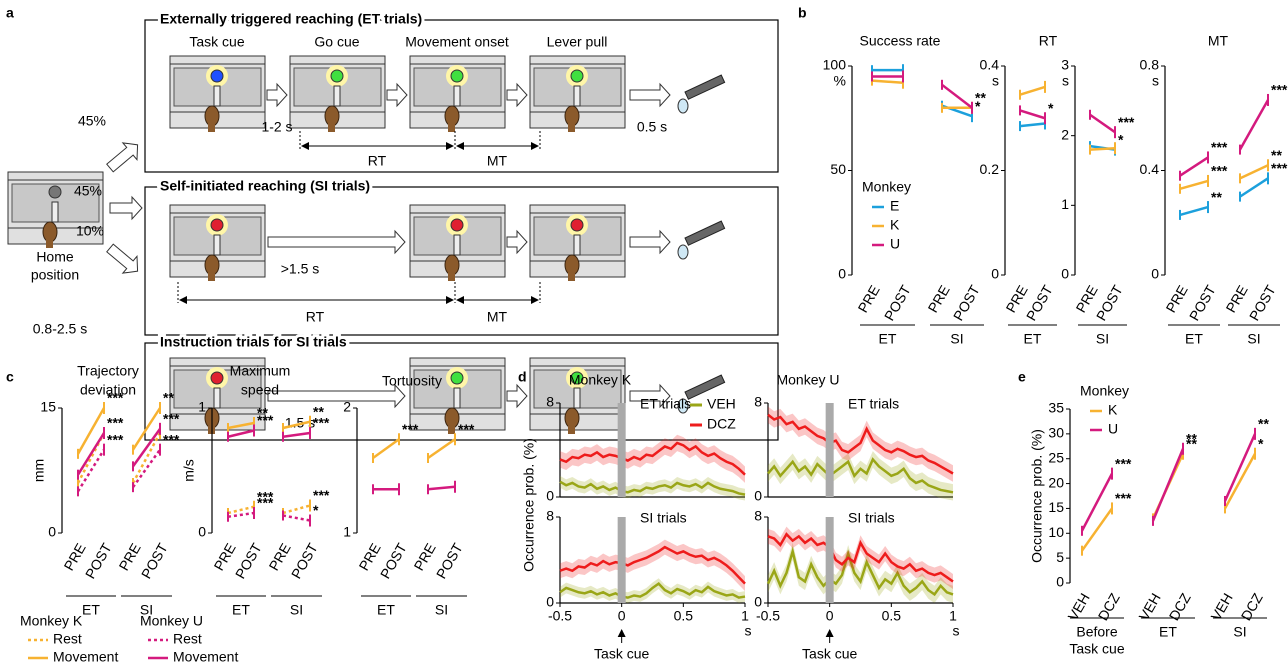 This screenshot has width=1288, height=671. What do you see at coordinates (807, 380) in the screenshot?
I see `chart-title: Monkey U` at bounding box center [807, 380].